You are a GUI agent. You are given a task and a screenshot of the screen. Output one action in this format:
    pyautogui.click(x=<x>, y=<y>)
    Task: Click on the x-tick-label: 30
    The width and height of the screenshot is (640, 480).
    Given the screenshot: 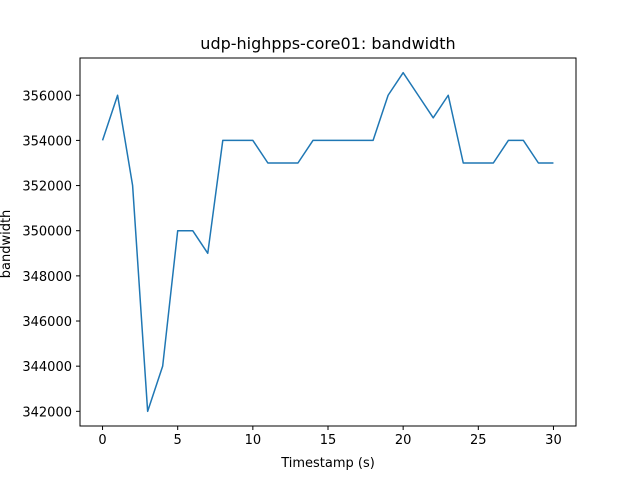 What is the action you would take?
    pyautogui.click(x=553, y=440)
    